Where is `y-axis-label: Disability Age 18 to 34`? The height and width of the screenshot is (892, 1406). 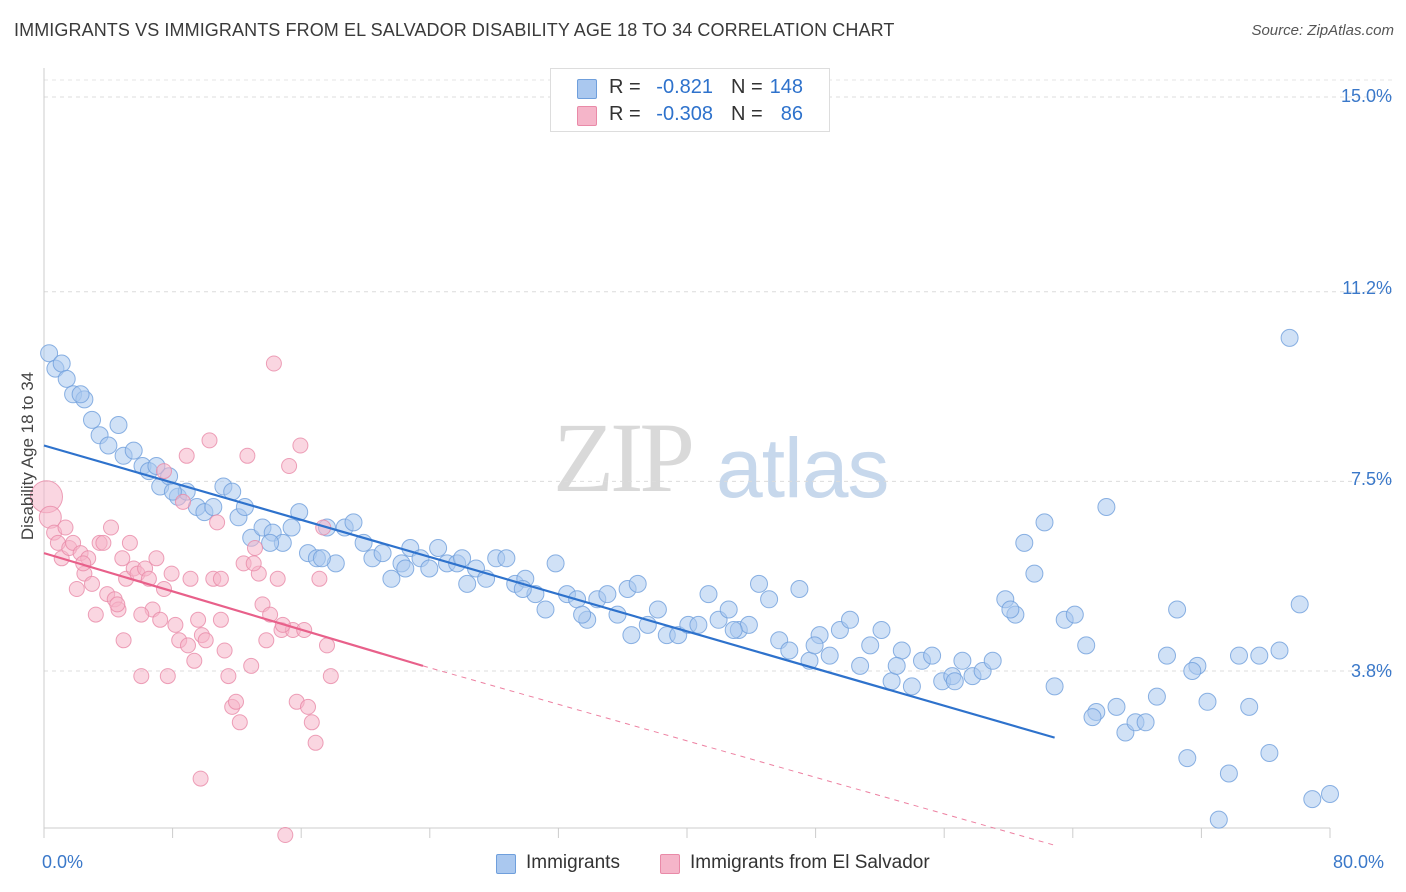
y-axis-label: Disability Age 18 to 34 is located at coordinates (27, 456).